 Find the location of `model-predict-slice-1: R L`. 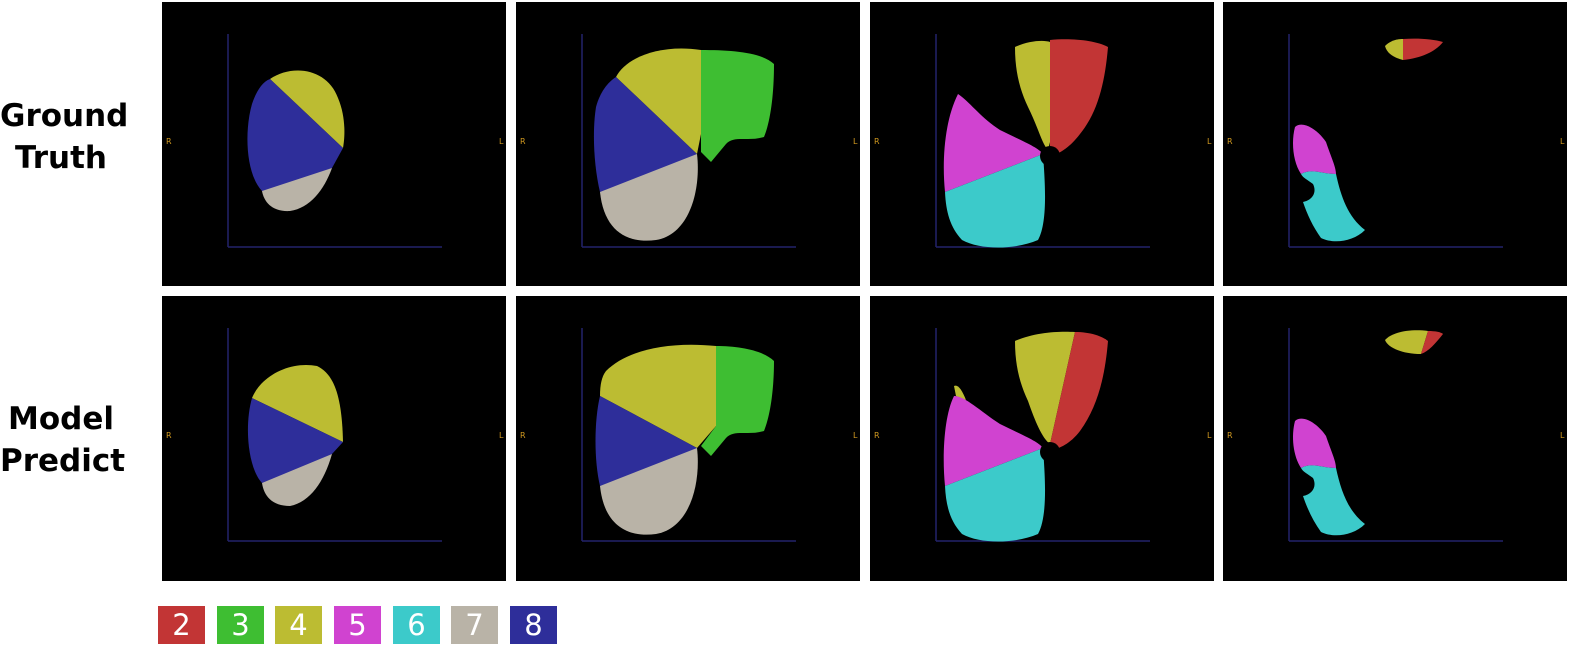

model-predict-slice-1: R L is located at coordinates (334, 438).